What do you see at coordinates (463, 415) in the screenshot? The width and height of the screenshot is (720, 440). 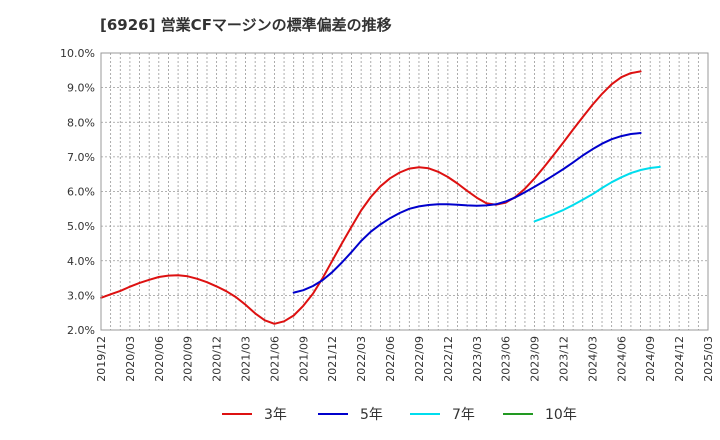 I see `legend-label: 7年` at bounding box center [463, 415].